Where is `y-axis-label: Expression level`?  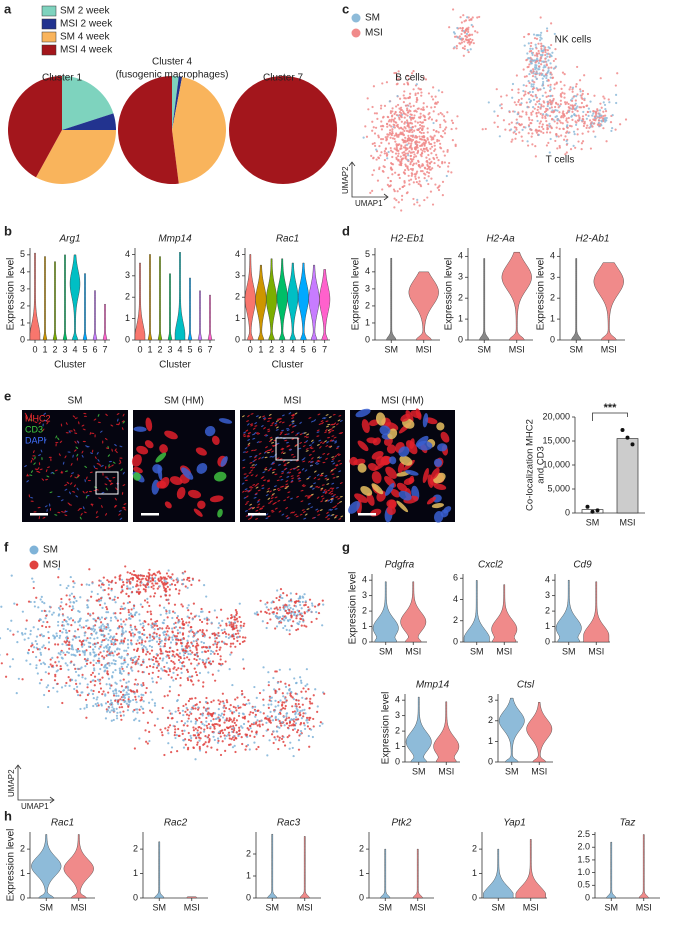
y-axis-label: Expression level is located at coordinates (386, 728).